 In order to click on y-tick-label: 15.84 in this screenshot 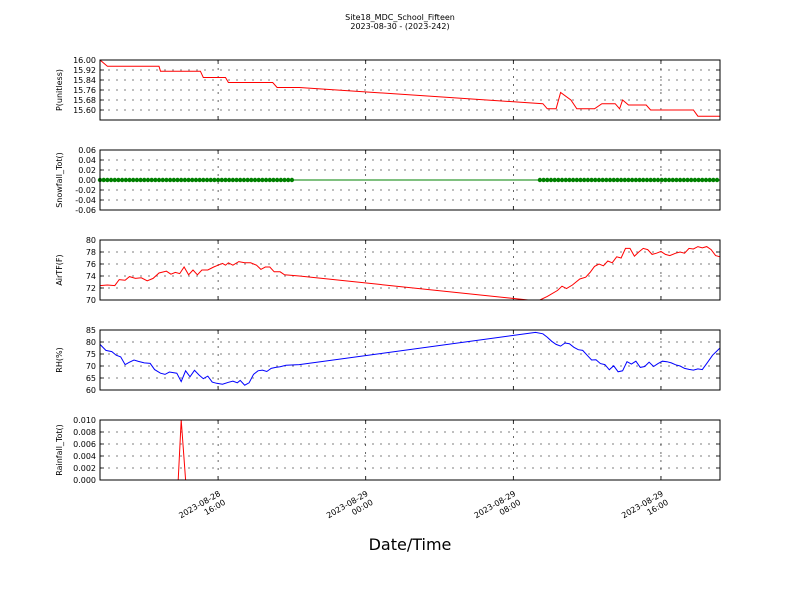, I will do `click(84, 80)`.